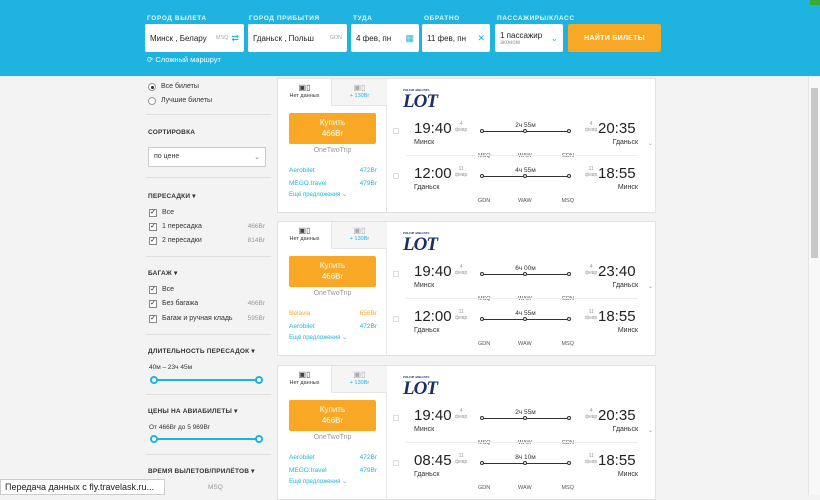  Describe the element at coordinates (153, 227) in the screenshot. I see `checkbox-stops-1: ✓` at that location.